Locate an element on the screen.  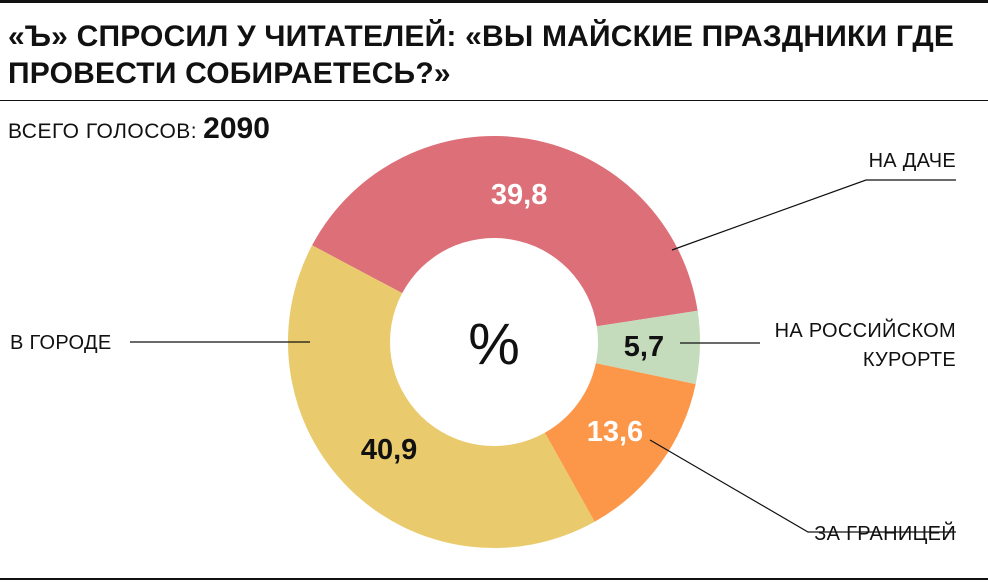
slice-value-label: 5,7 is located at coordinates (644, 347).